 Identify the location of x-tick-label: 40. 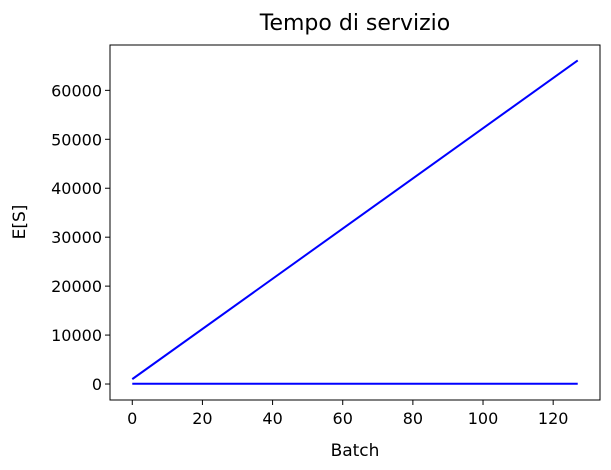
(272, 418).